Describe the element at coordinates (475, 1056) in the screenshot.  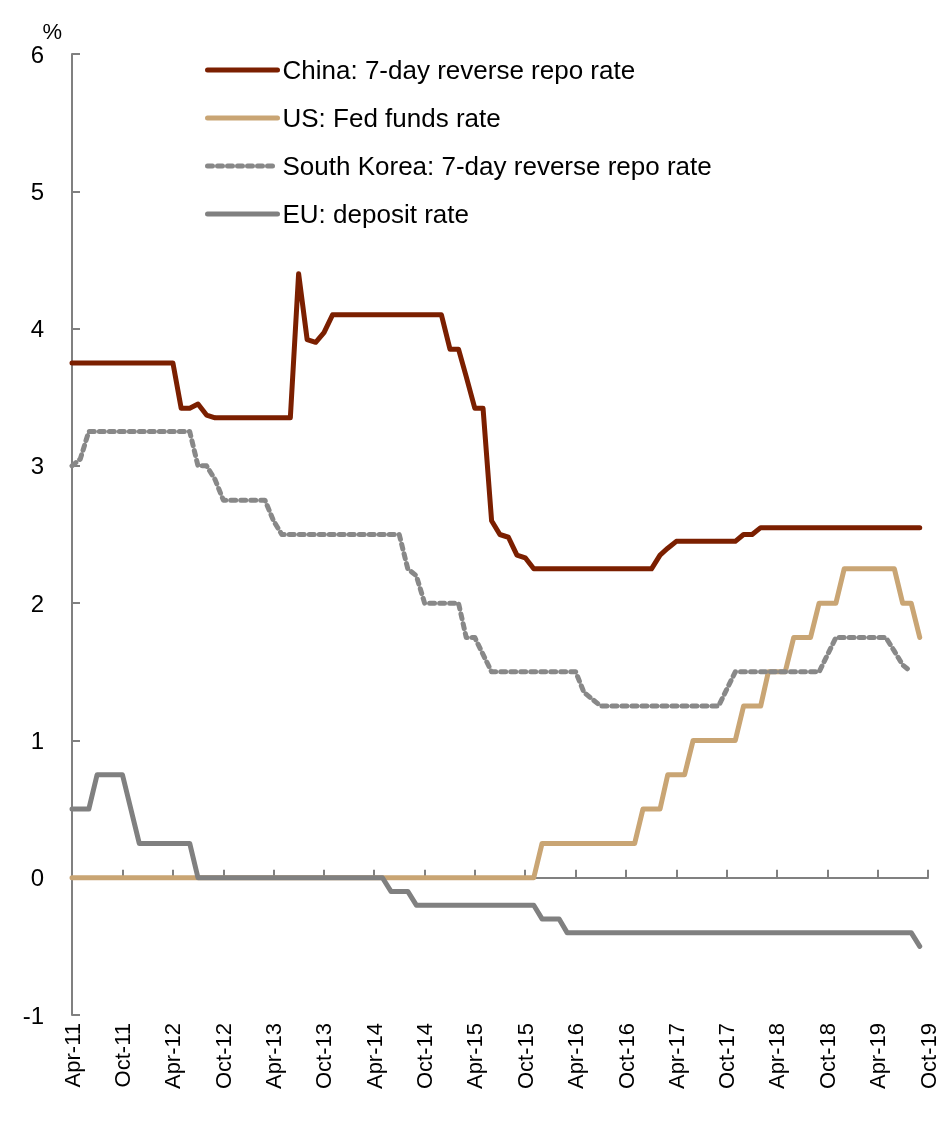
I see `x-tick-label: Apr-15` at that location.